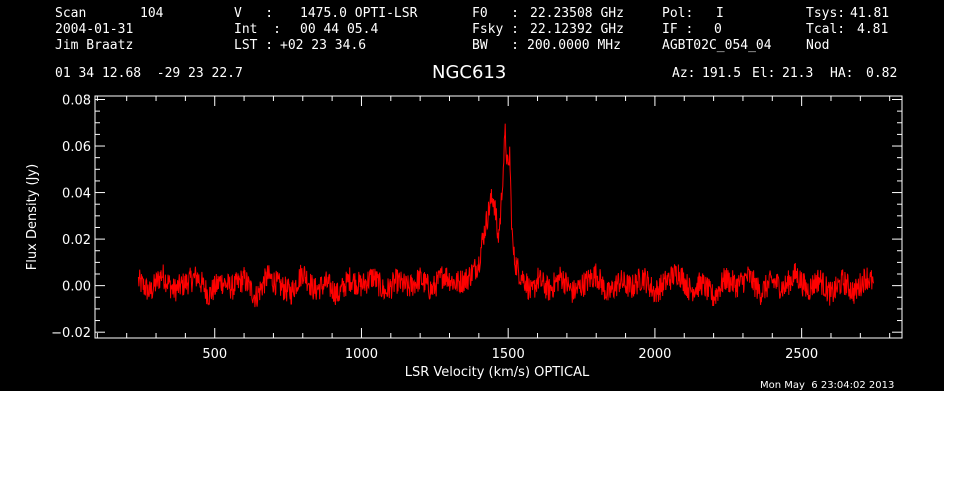 The image size is (962, 490). I want to click on x-tick-label: 1000, so click(361, 354).